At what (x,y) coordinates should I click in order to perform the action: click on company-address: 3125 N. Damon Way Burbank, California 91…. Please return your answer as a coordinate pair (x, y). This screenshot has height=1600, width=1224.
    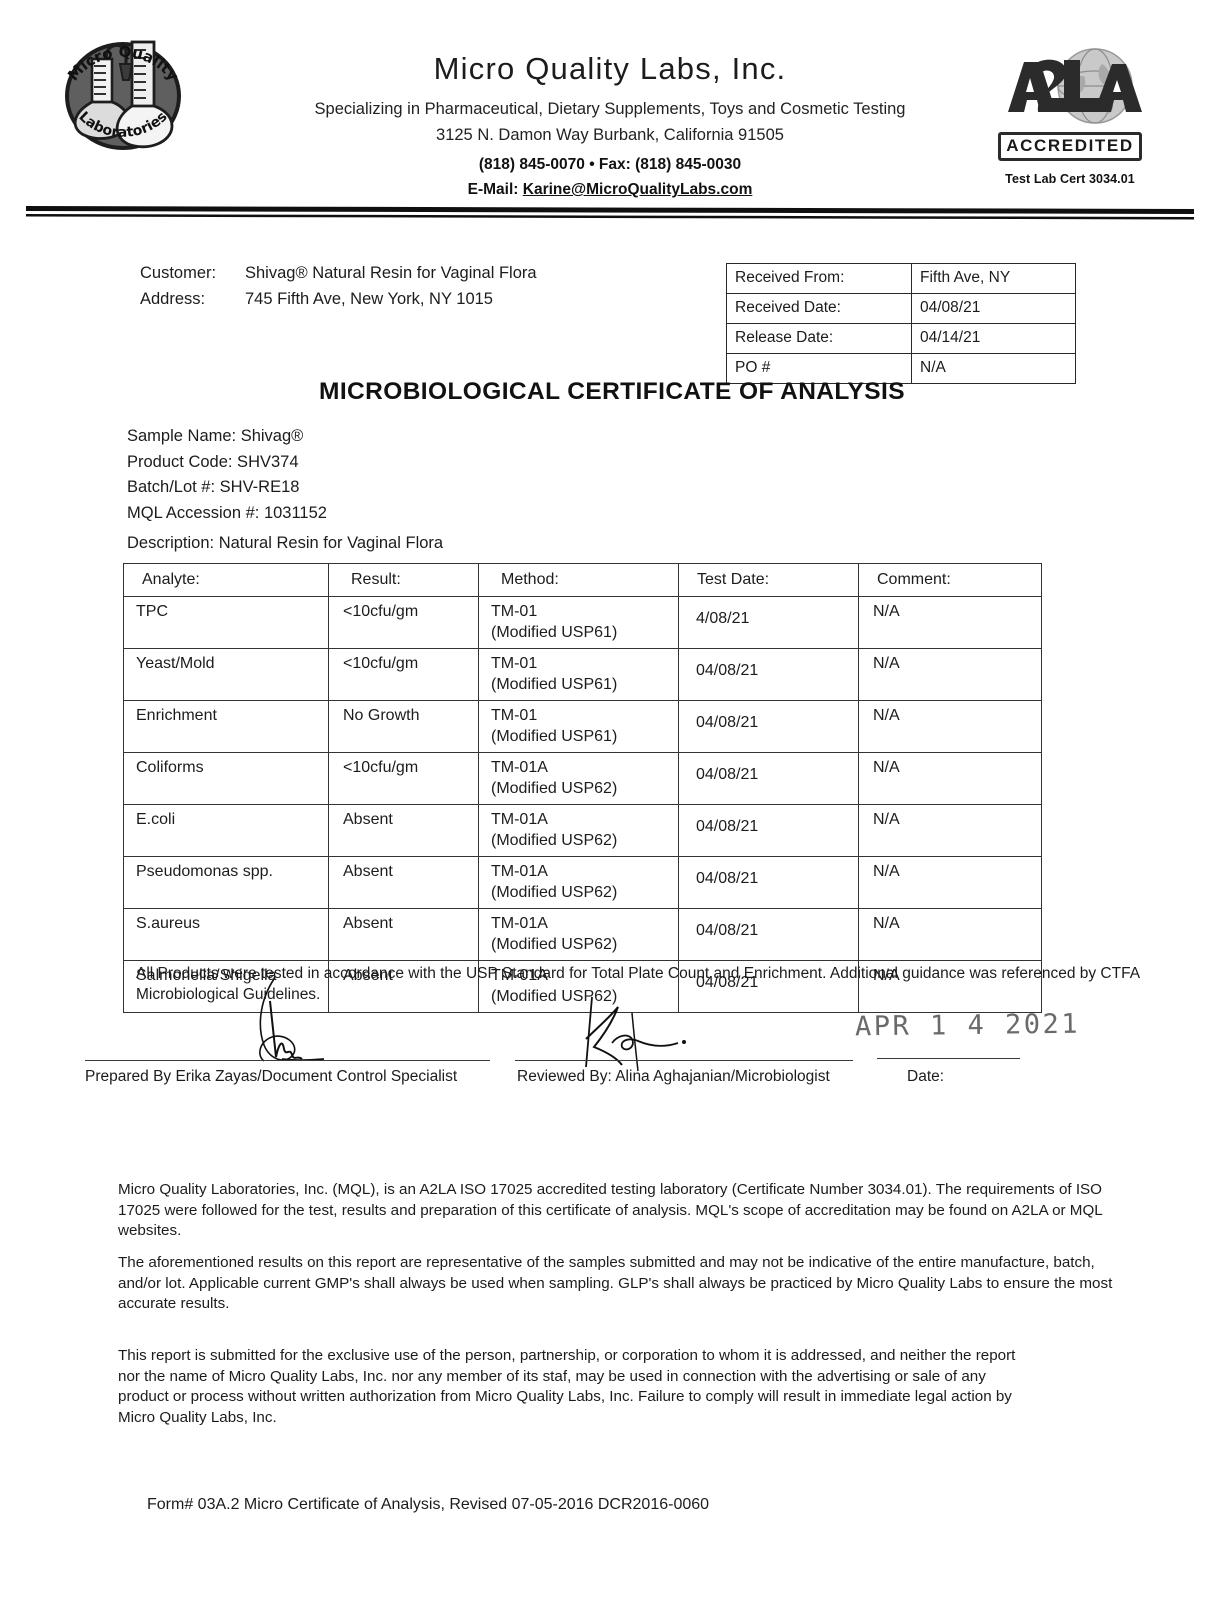
    Looking at the image, I should click on (610, 134).